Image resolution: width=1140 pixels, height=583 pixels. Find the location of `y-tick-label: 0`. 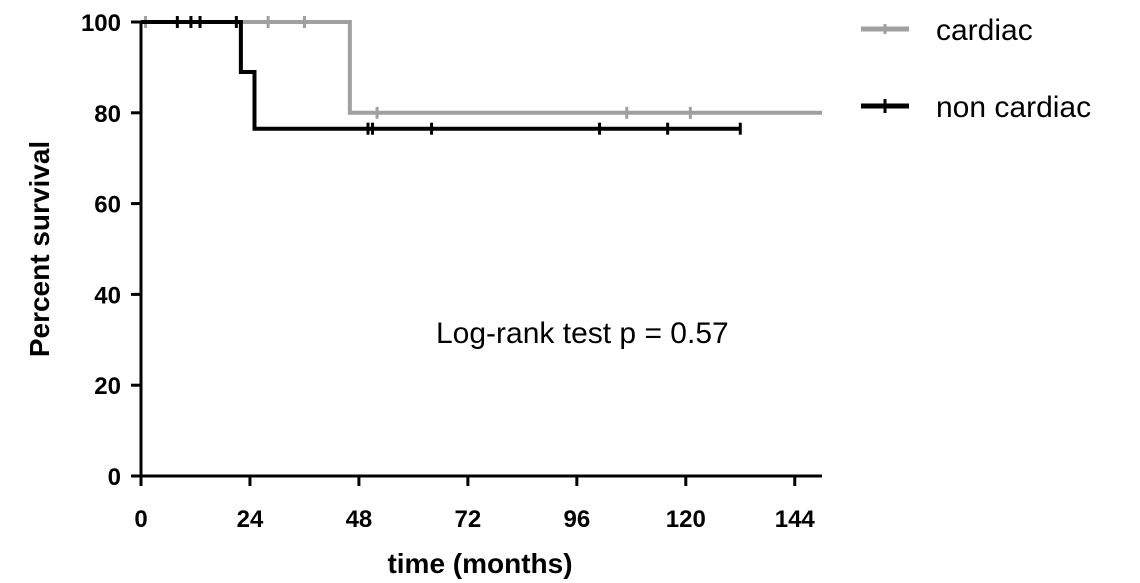

y-tick-label: 0 is located at coordinates (114, 477).